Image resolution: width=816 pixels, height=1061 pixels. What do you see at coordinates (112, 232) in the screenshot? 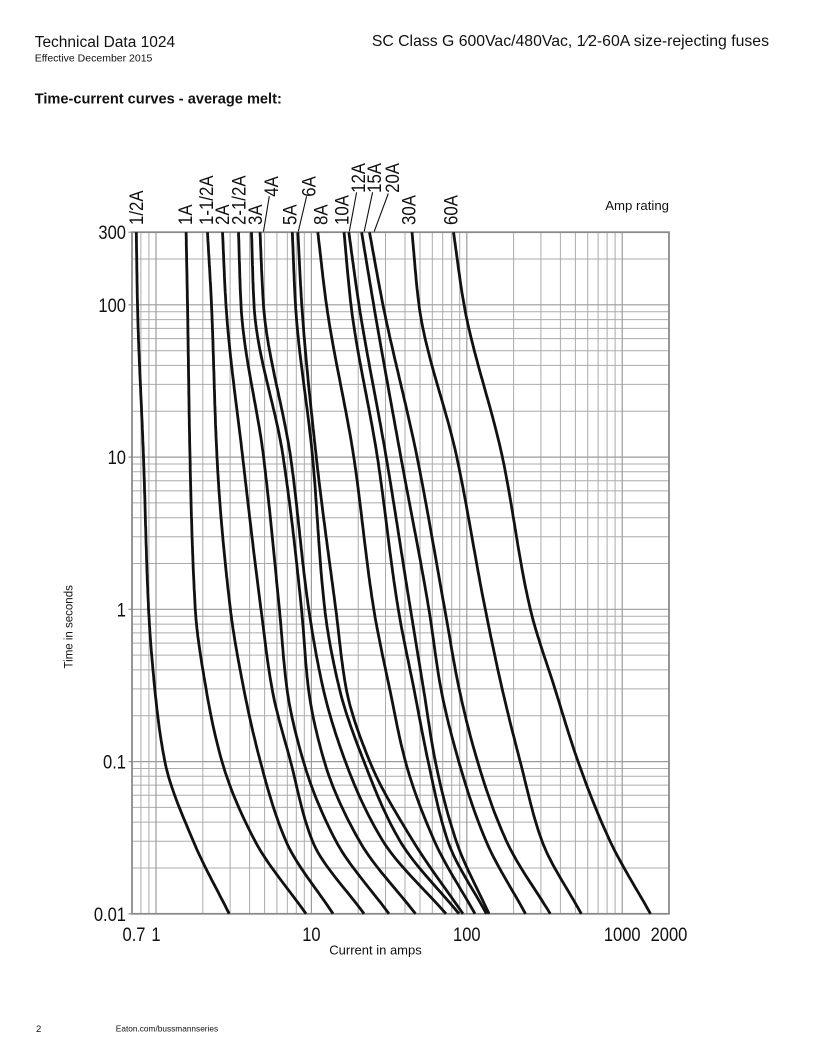
I see `svg-text: 300` at bounding box center [112, 232].